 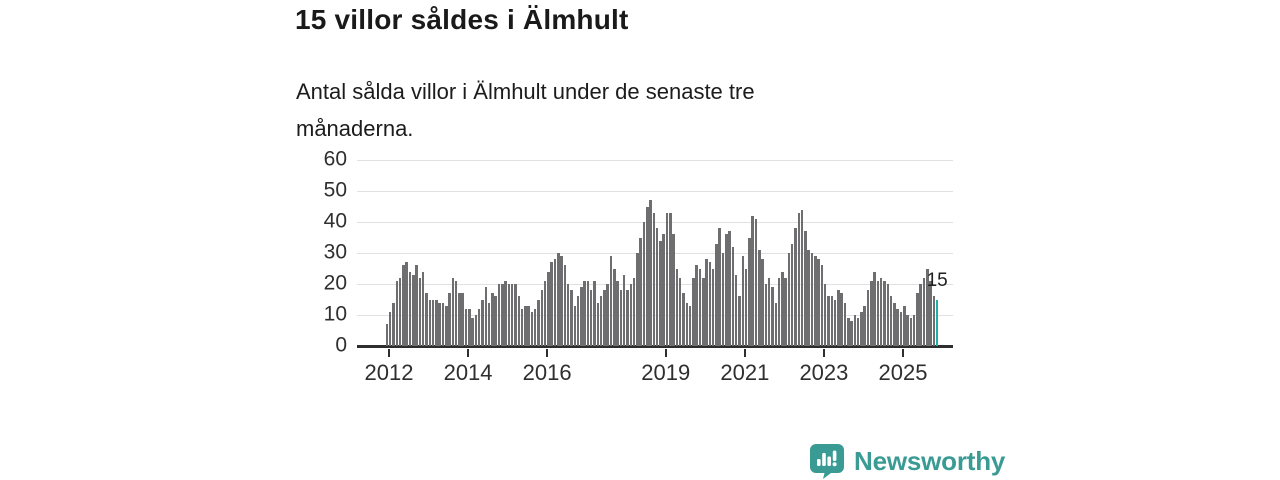 What do you see at coordinates (335, 221) in the screenshot?
I see `y-axis-label: 40` at bounding box center [335, 221].